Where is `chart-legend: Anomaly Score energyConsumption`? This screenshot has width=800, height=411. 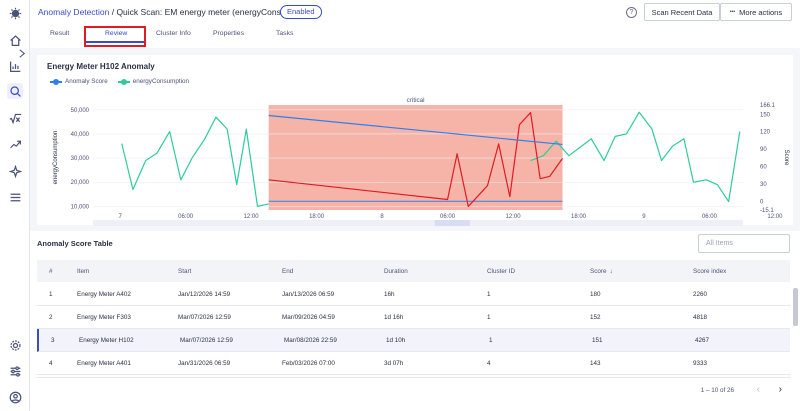 chart-legend: Anomaly Score energyConsumption is located at coordinates (119, 81).